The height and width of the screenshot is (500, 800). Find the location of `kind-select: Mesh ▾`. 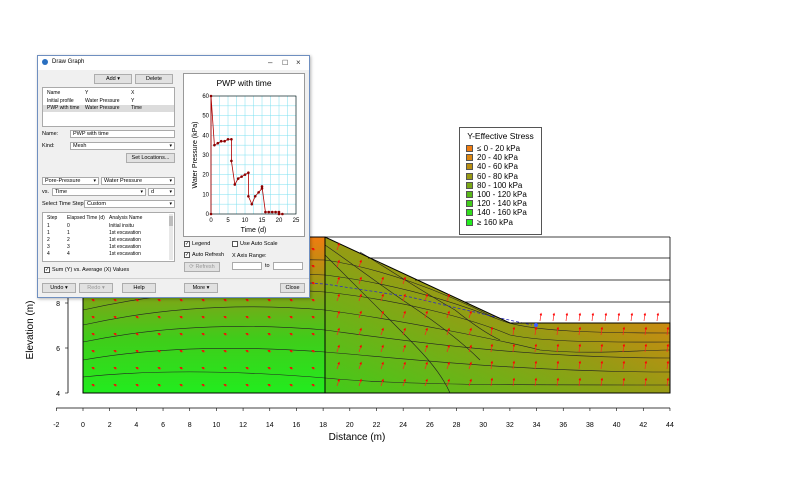

kind-select: Mesh ▾ is located at coordinates (122, 146).